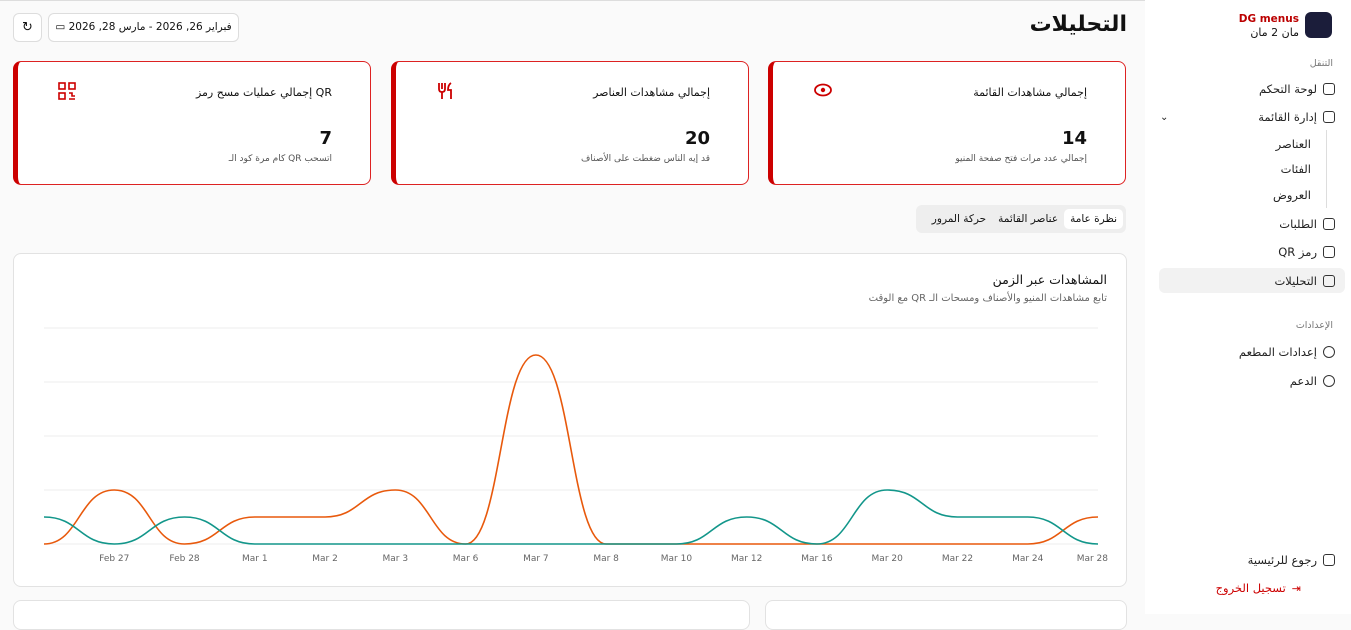  I want to click on sub-nav-item: العروض, so click(1291, 195).